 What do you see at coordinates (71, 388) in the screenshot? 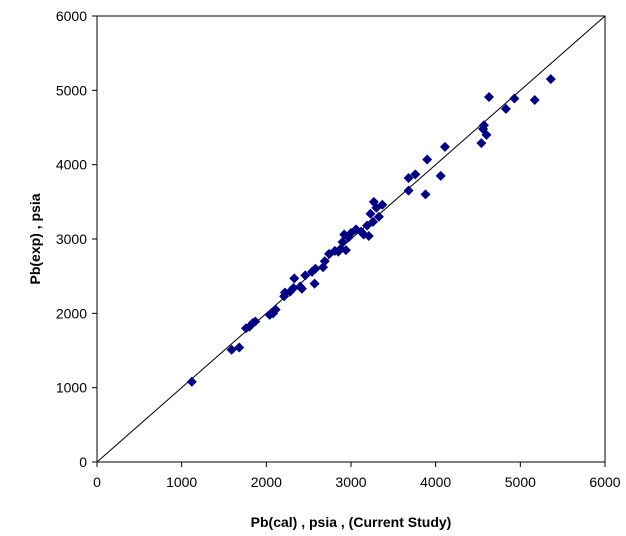
I see `y-tick-label: 1000` at bounding box center [71, 388].